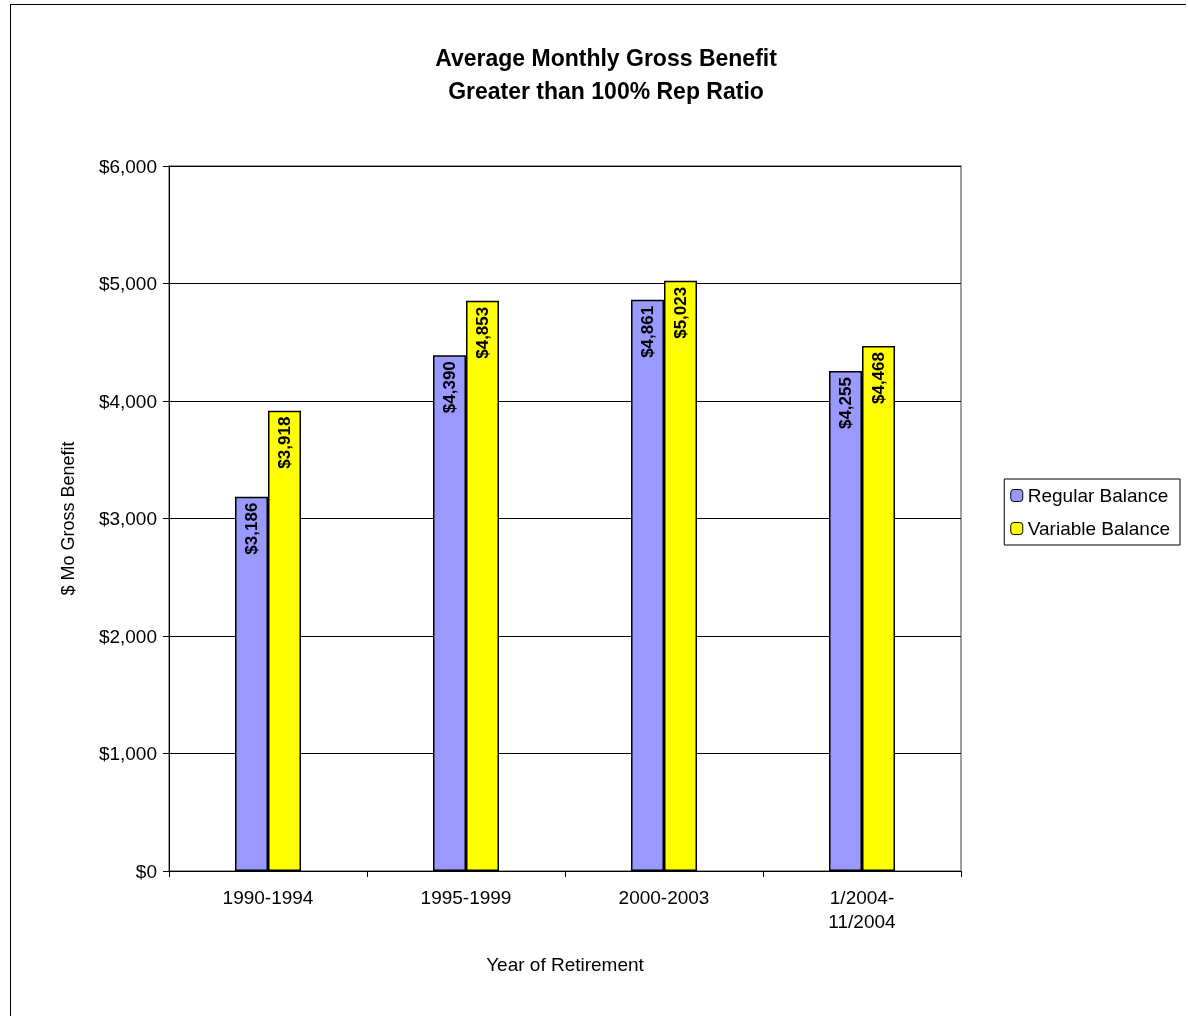 This screenshot has width=1188, height=1018. I want to click on data-label: $3,186, so click(251, 528).